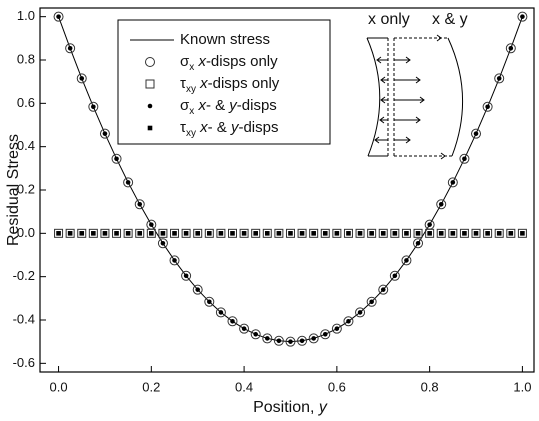 Image resolution: width=539 pixels, height=421 pixels. What do you see at coordinates (151, 386) in the screenshot?
I see `x-tick-label: 0.2` at bounding box center [151, 386].